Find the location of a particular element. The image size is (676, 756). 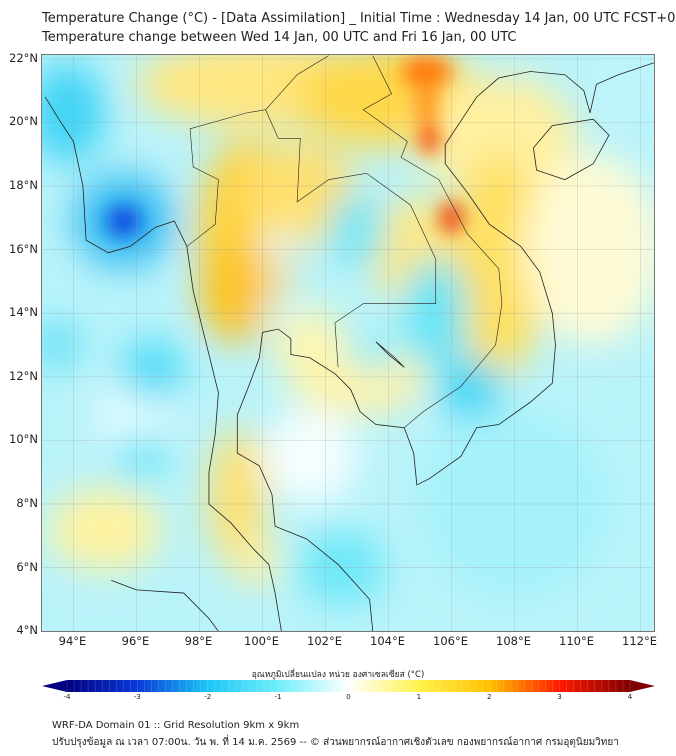

latitude-label: 12°N is located at coordinates (23, 375).